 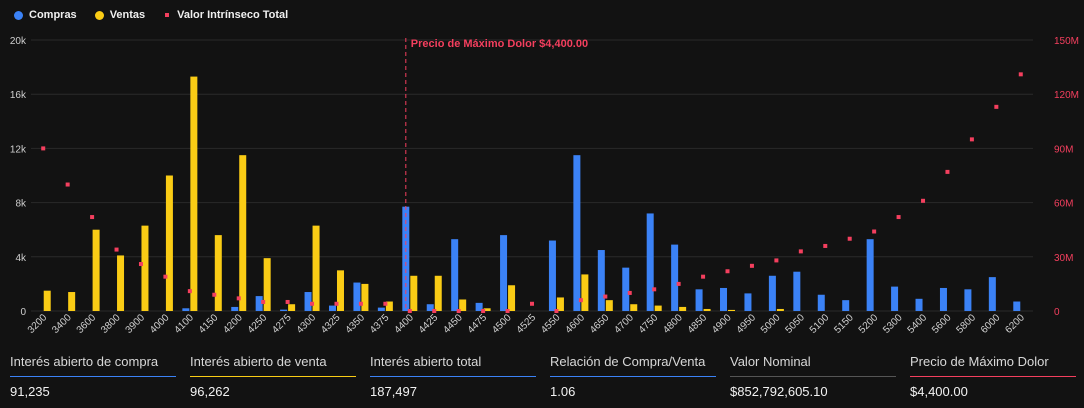 I want to click on x-tick-label: 4100, so click(x=184, y=324).